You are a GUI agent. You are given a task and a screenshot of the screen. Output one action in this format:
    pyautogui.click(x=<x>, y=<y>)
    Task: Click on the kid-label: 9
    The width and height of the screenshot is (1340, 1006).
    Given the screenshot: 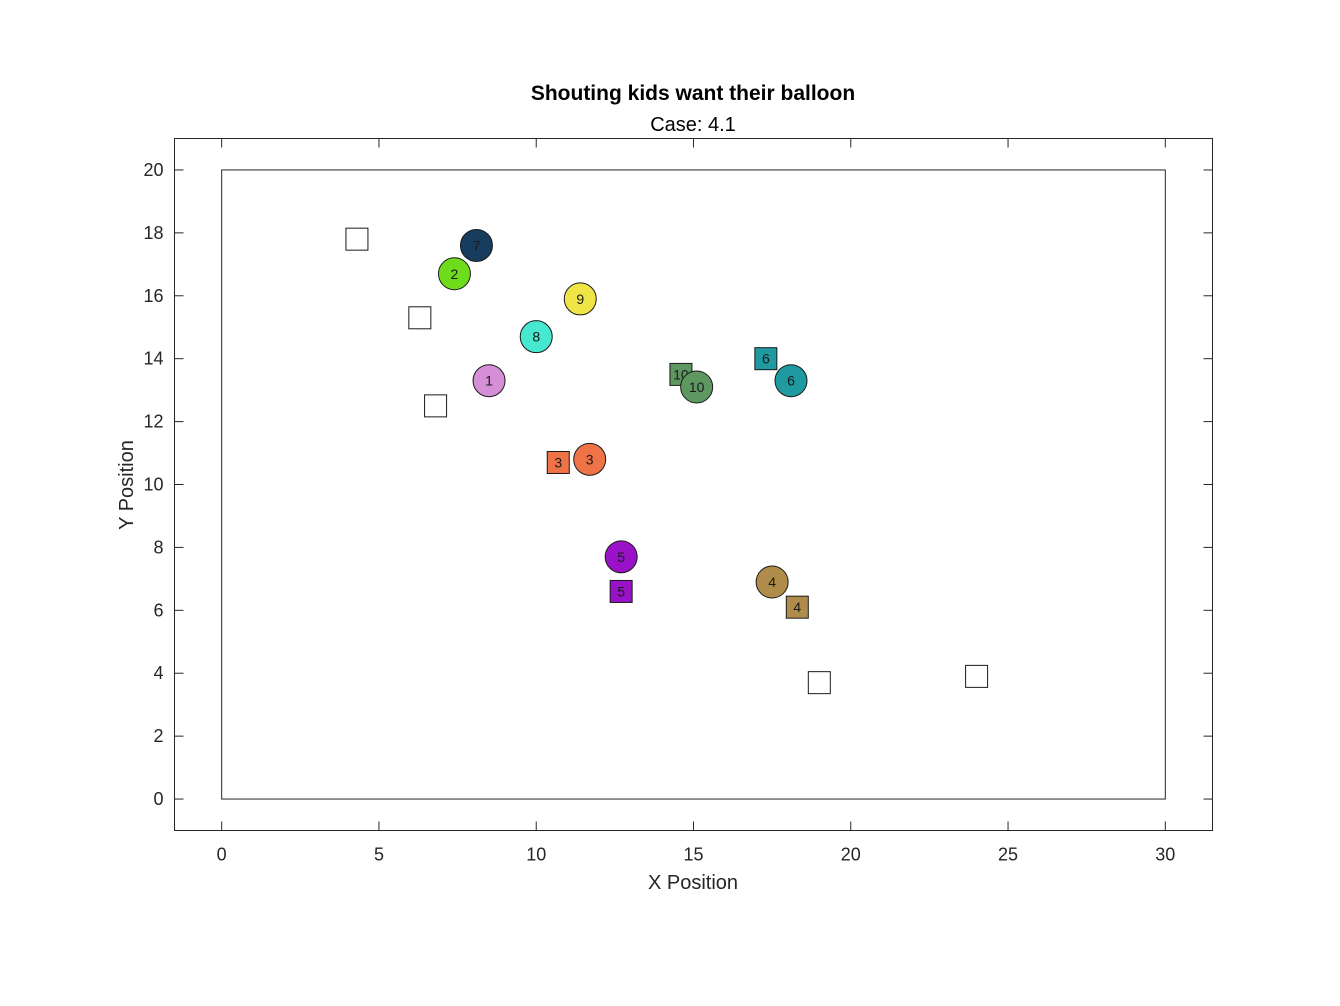 What is the action you would take?
    pyautogui.click(x=580, y=299)
    